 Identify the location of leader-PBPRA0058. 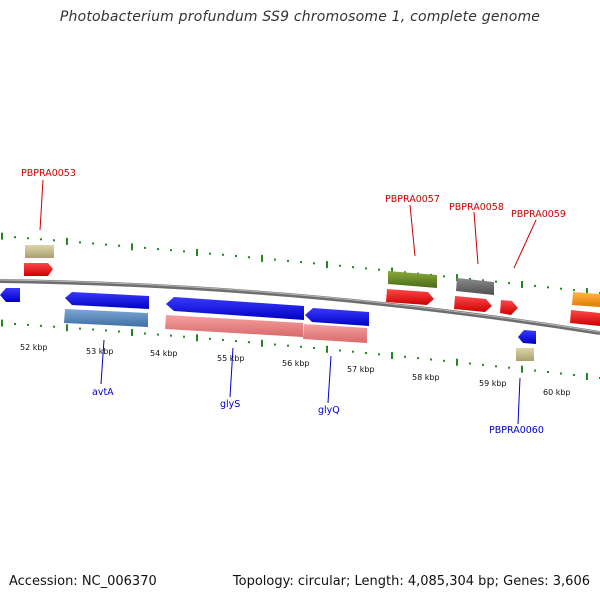
(476, 238).